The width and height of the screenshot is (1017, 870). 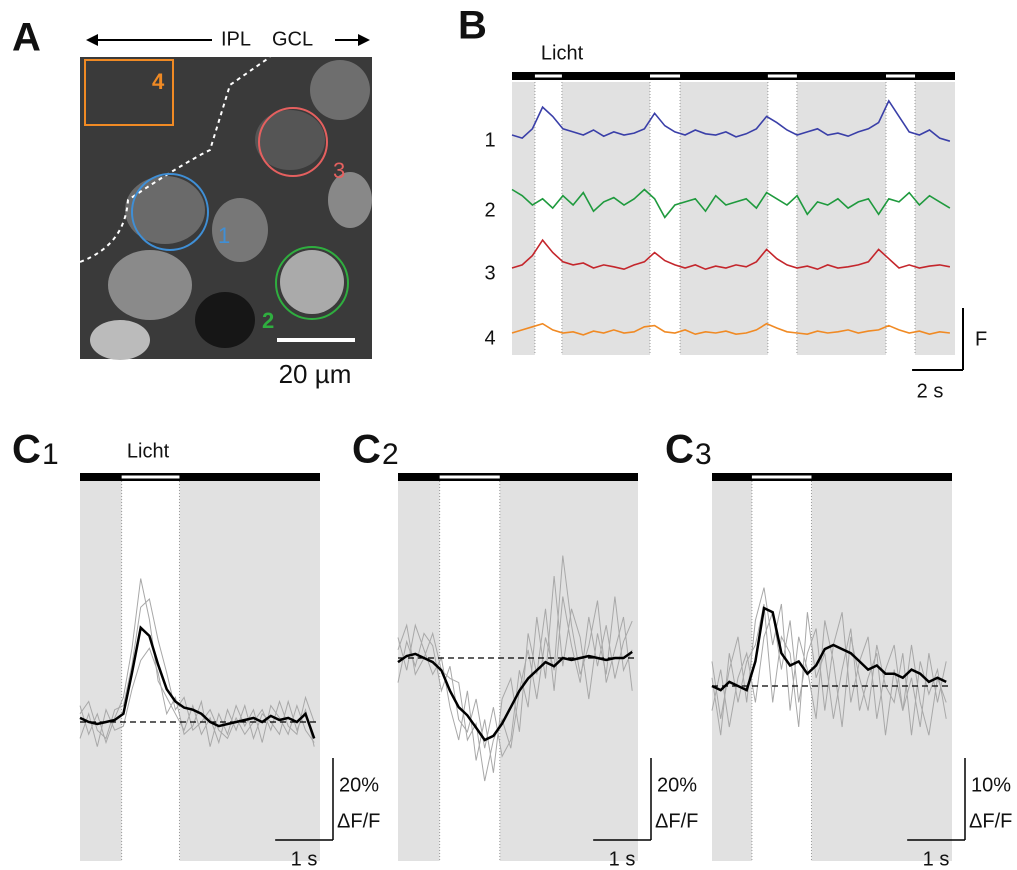 I want to click on roi-label: 3, so click(x=339, y=170).